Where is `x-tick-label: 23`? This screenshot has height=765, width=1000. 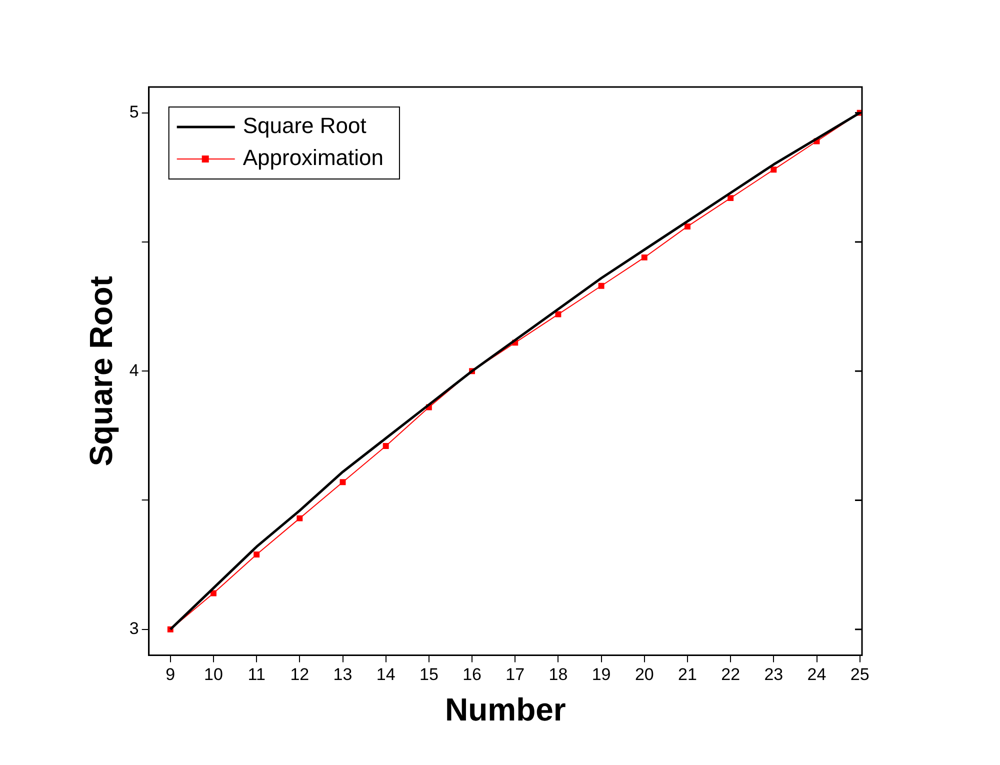
x-tick-label: 23 is located at coordinates (774, 674).